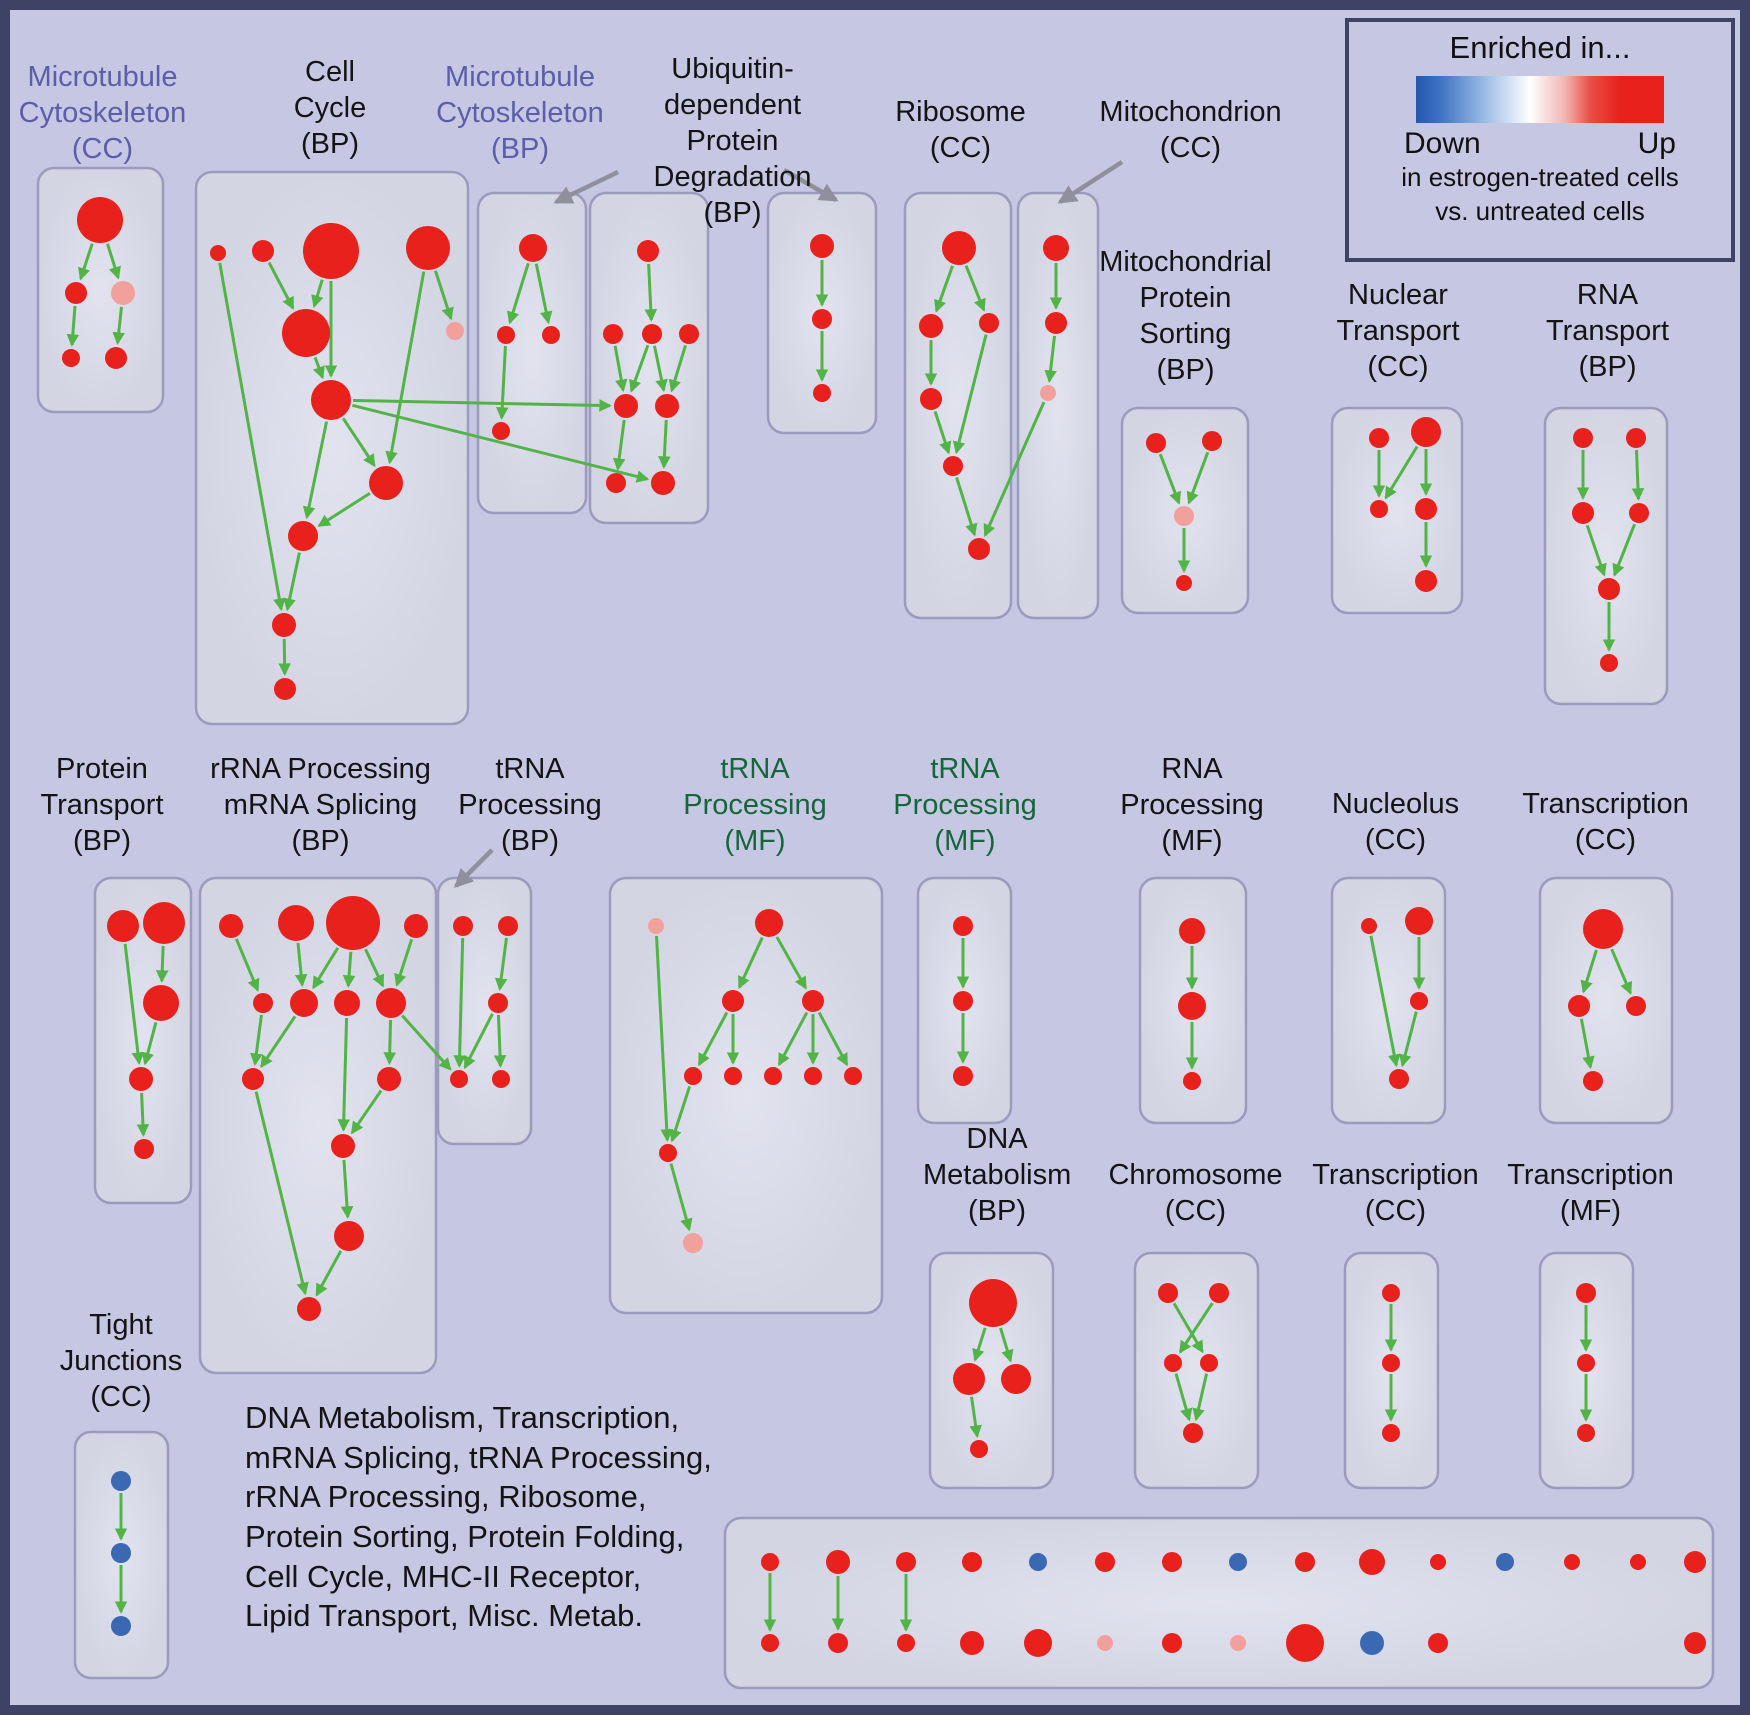 The width and height of the screenshot is (1750, 1715). Describe the element at coordinates (1398, 331) in the screenshot. I see `label-nuclear-transport-cc: Nuclear Transport (CC)` at that location.